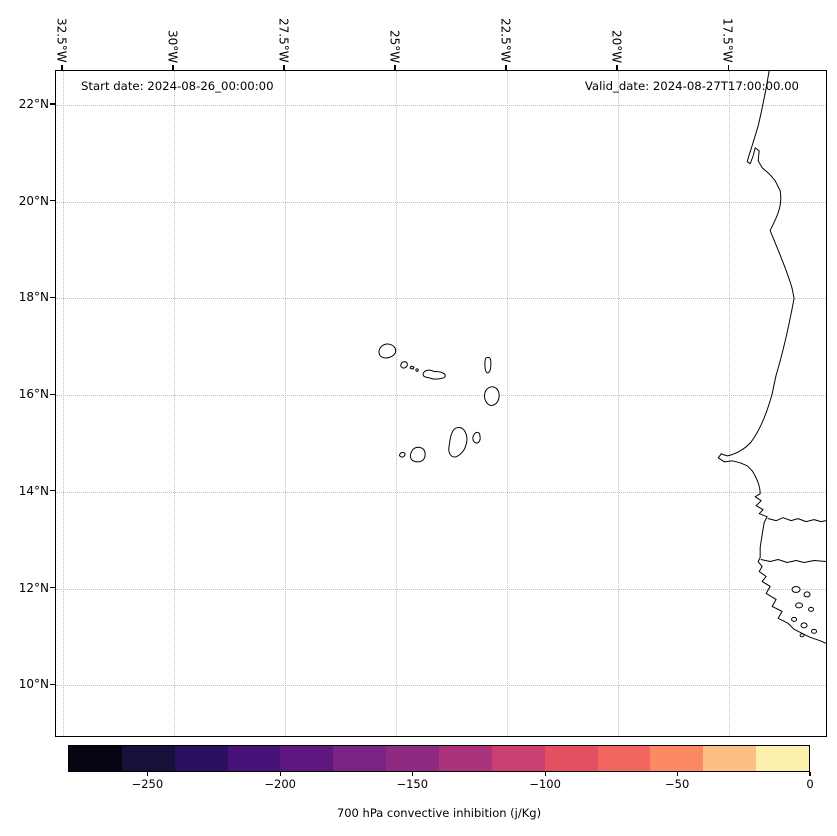  What do you see at coordinates (404, 365) in the screenshot?
I see `island-sao-vicente` at bounding box center [404, 365].